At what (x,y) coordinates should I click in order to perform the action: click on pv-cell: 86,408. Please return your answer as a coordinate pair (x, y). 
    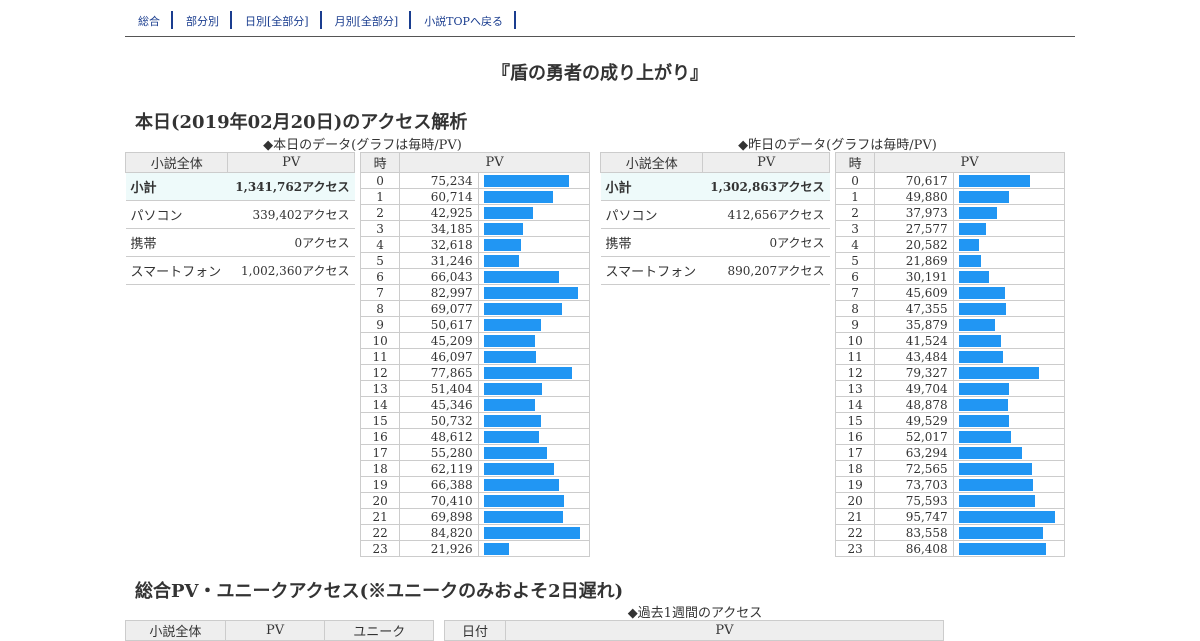
    Looking at the image, I should click on (914, 548).